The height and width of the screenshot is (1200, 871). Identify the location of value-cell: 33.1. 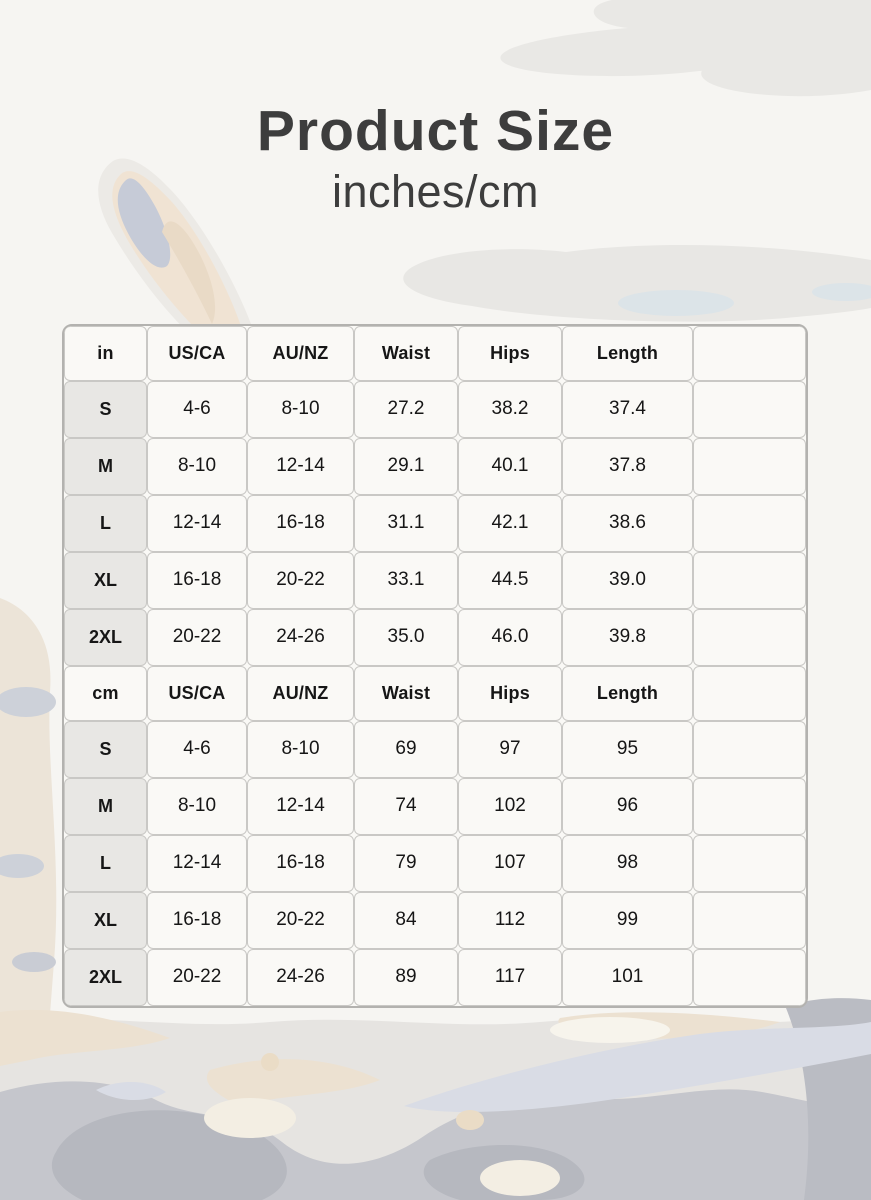
(406, 580).